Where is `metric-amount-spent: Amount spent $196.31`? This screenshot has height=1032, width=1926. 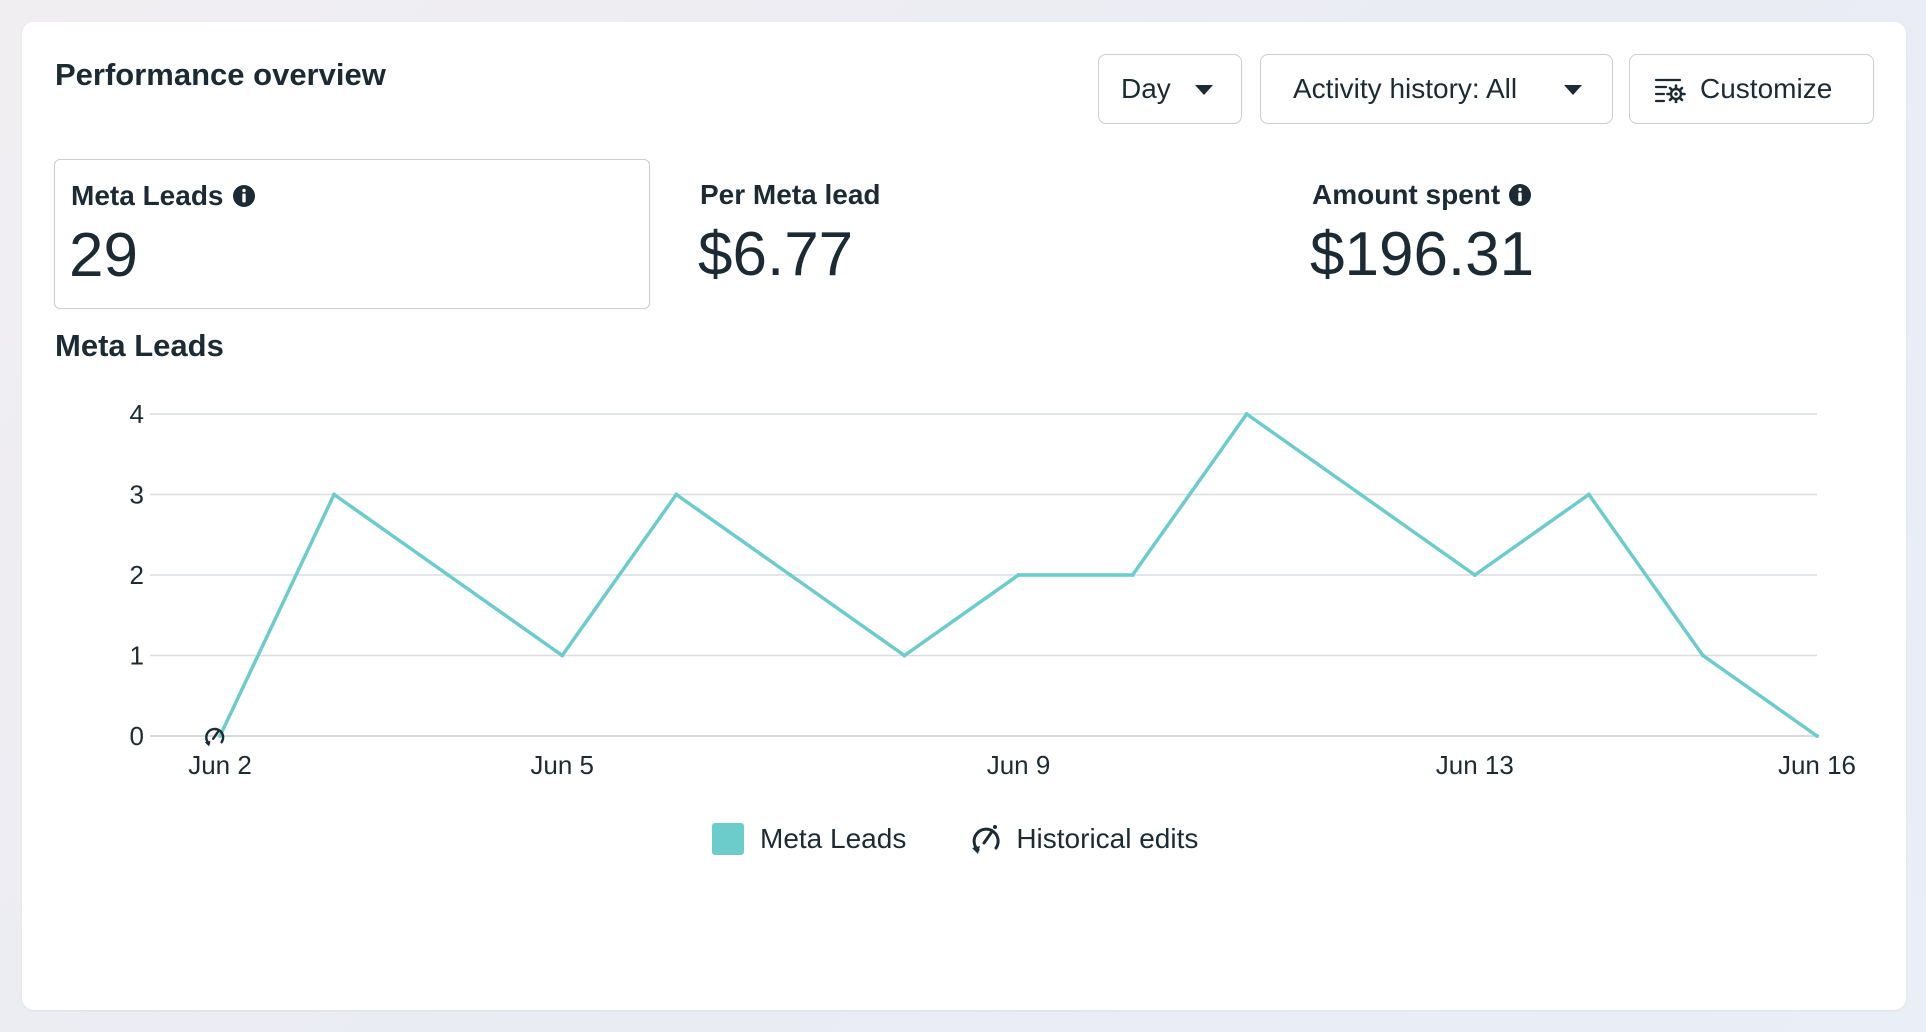 metric-amount-spent: Amount spent $196.31 is located at coordinates (1546, 234).